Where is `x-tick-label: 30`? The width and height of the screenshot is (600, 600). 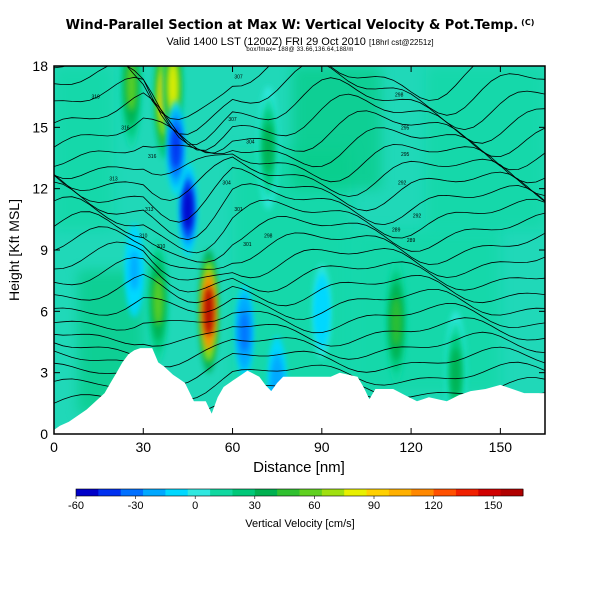
x-tick-label: 30 is located at coordinates (143, 447).